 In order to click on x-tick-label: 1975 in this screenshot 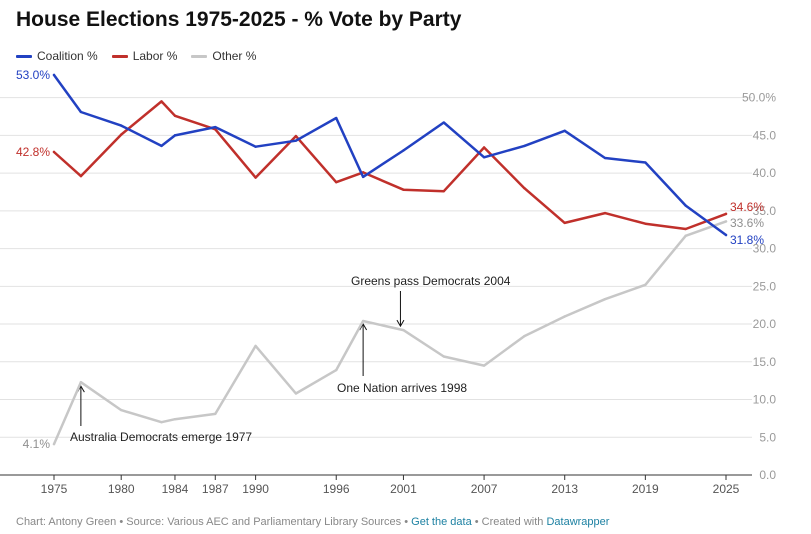, I will do `click(54, 489)`.